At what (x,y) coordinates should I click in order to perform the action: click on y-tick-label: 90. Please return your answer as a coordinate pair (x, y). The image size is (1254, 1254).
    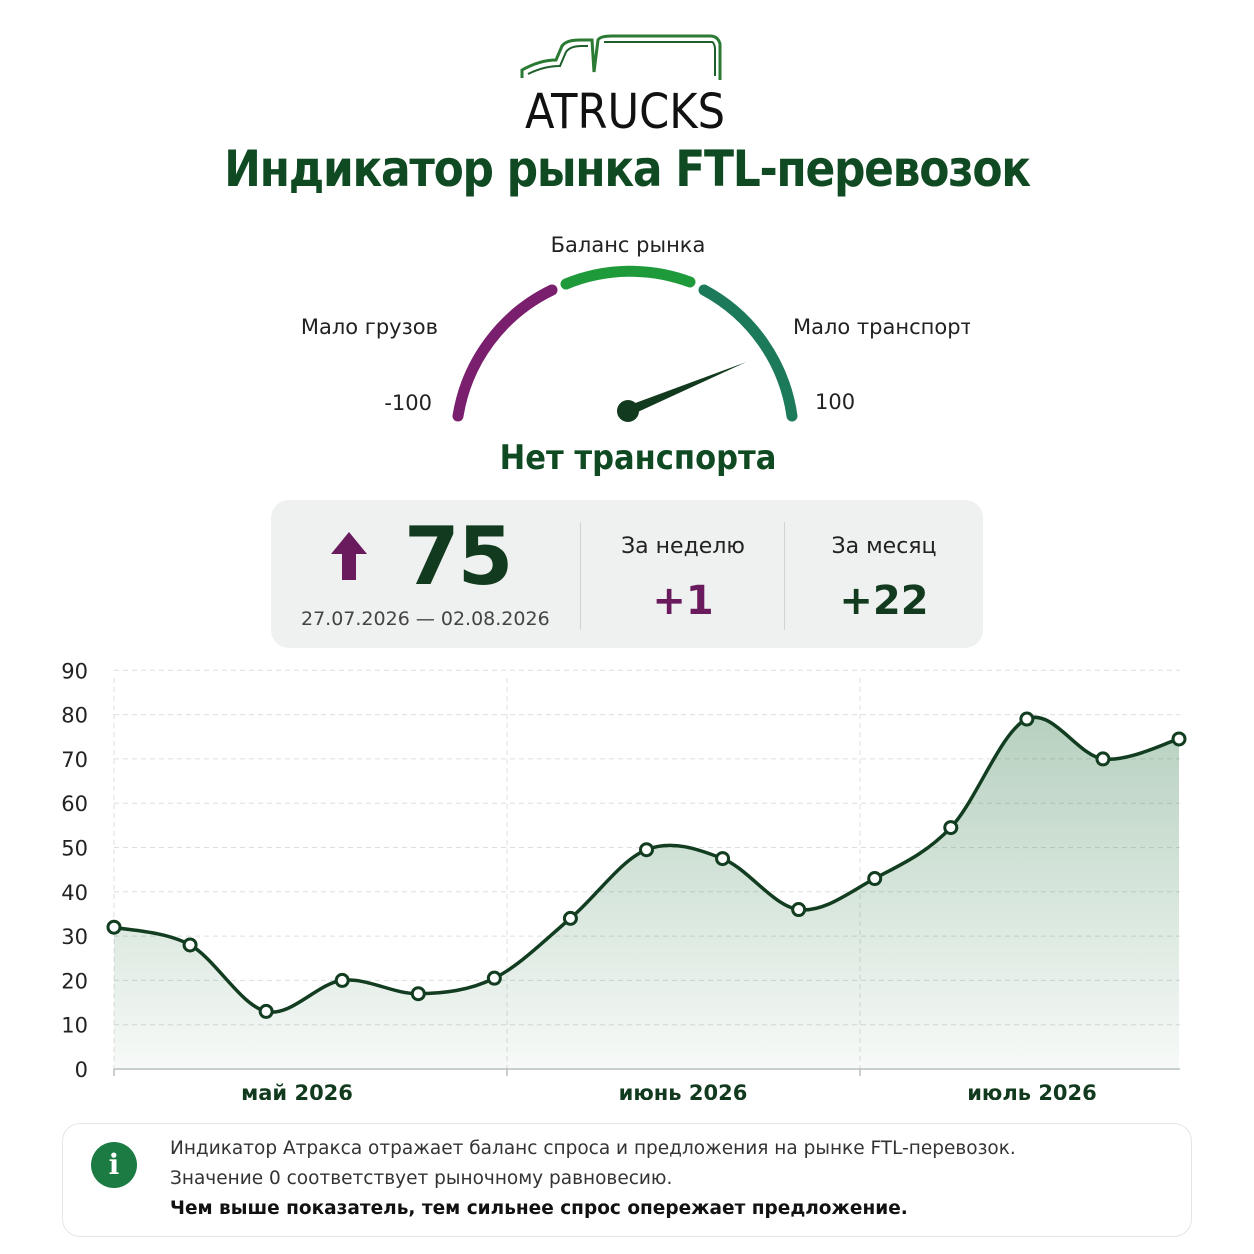
    Looking at the image, I should click on (74, 671).